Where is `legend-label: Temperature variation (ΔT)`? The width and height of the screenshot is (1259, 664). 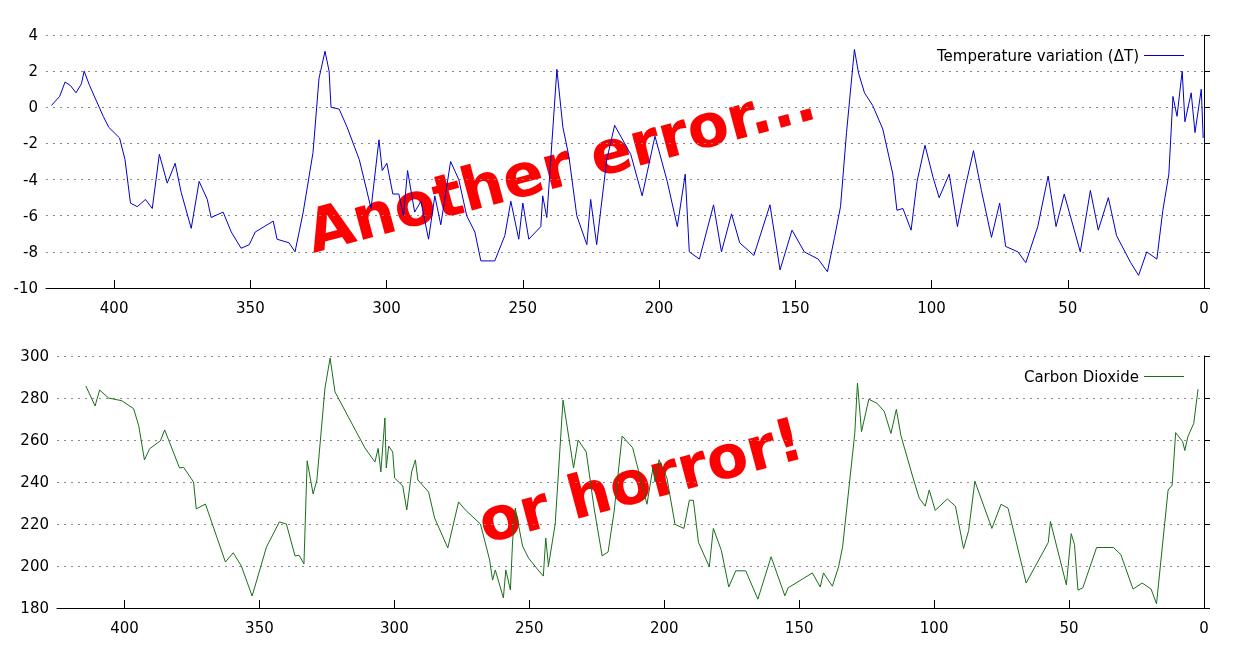 legend-label: Temperature variation (ΔT) is located at coordinates (1037, 55).